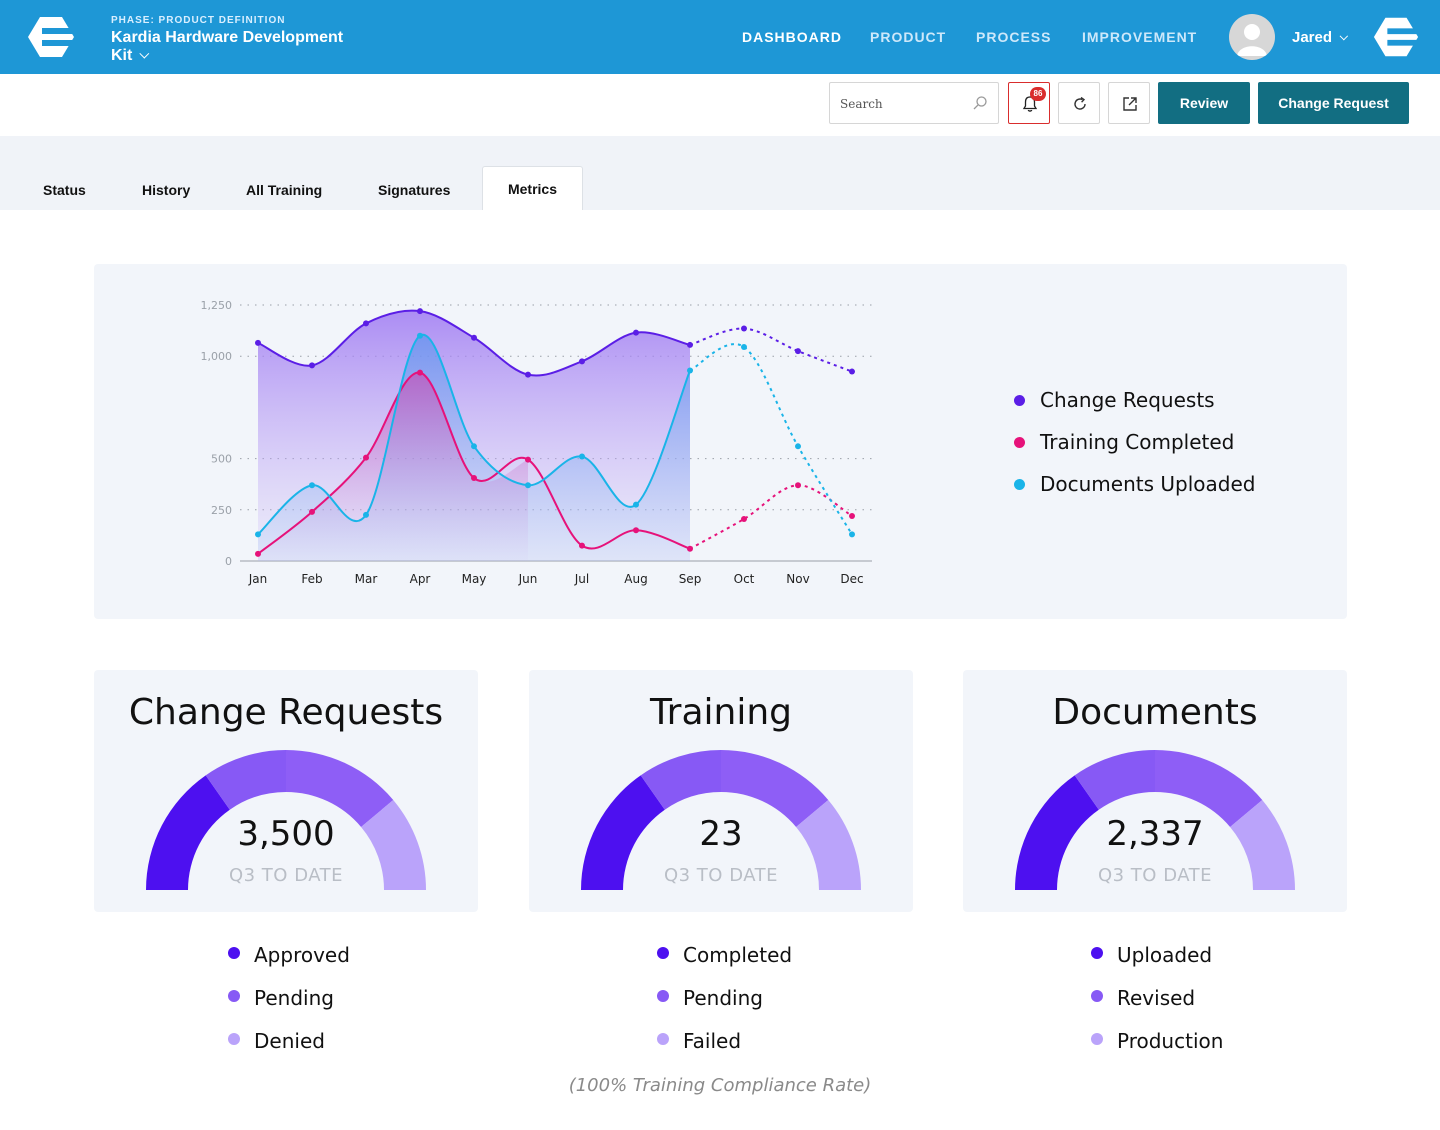  I want to click on legend-item-change-requests: Change Requests, so click(1134, 409).